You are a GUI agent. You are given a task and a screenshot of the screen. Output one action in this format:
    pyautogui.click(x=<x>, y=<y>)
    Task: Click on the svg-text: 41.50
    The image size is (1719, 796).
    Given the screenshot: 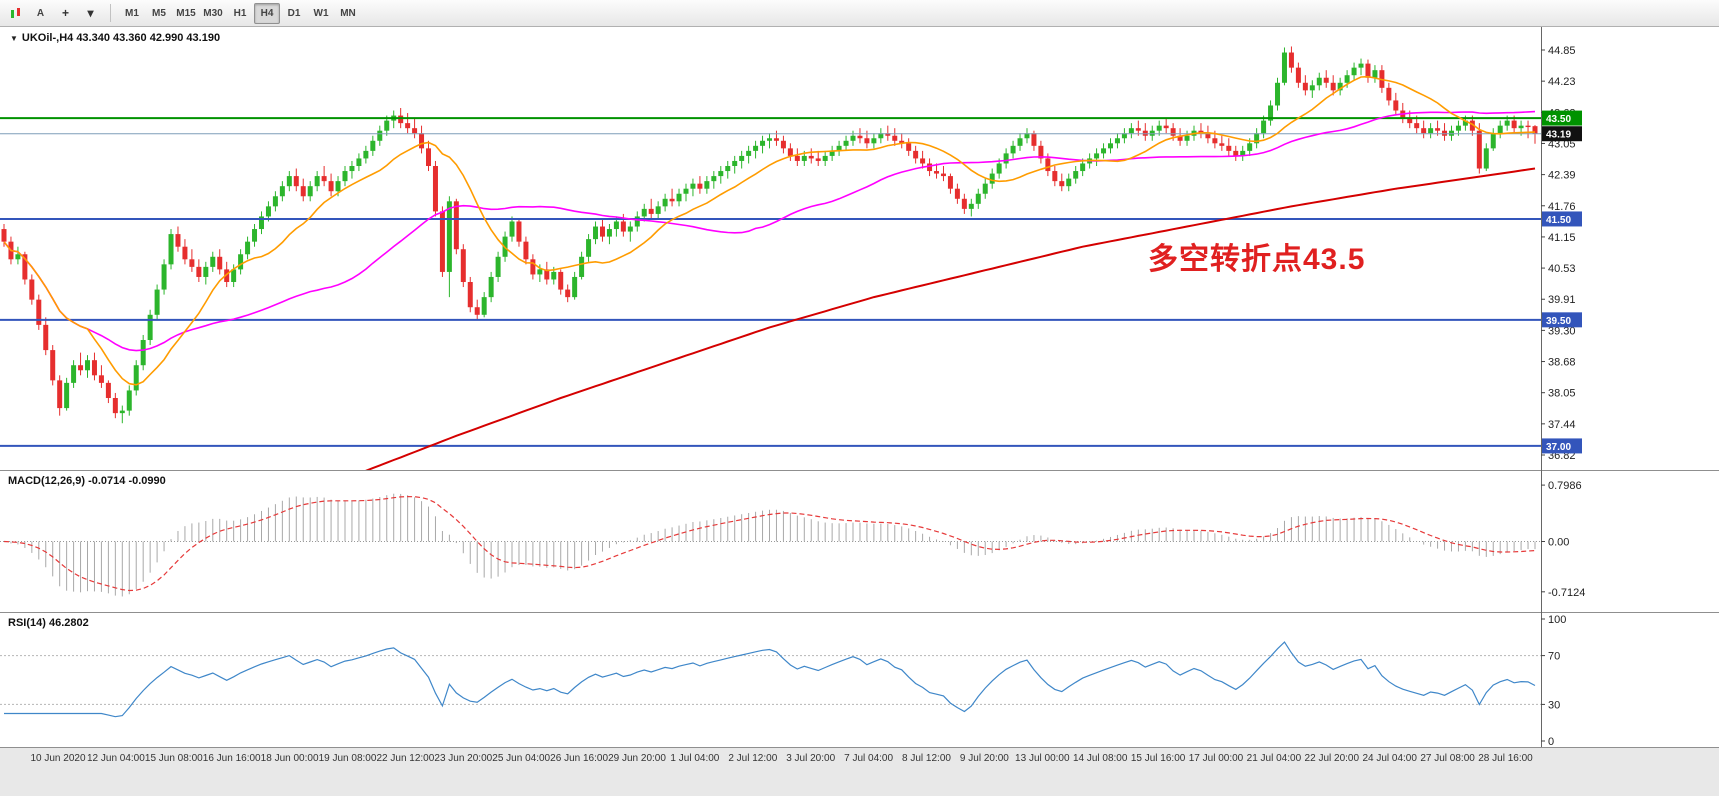 What is the action you would take?
    pyautogui.click(x=1558, y=220)
    